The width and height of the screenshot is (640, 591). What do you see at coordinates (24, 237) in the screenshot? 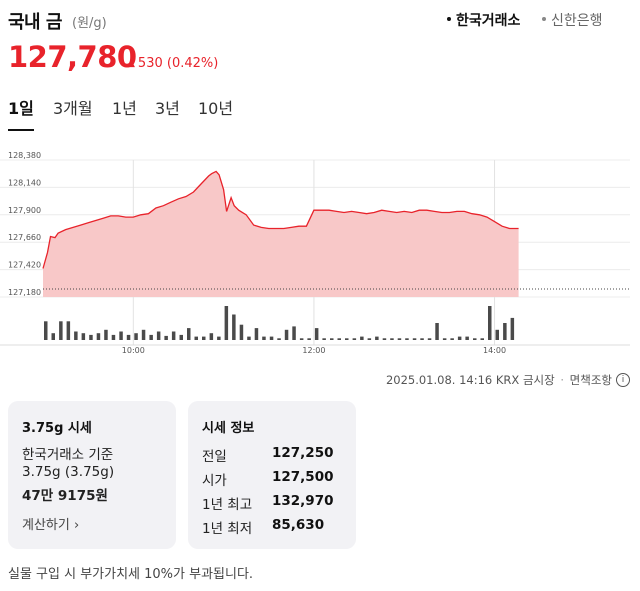
I see `y-tick-label: 127,660` at bounding box center [24, 237].